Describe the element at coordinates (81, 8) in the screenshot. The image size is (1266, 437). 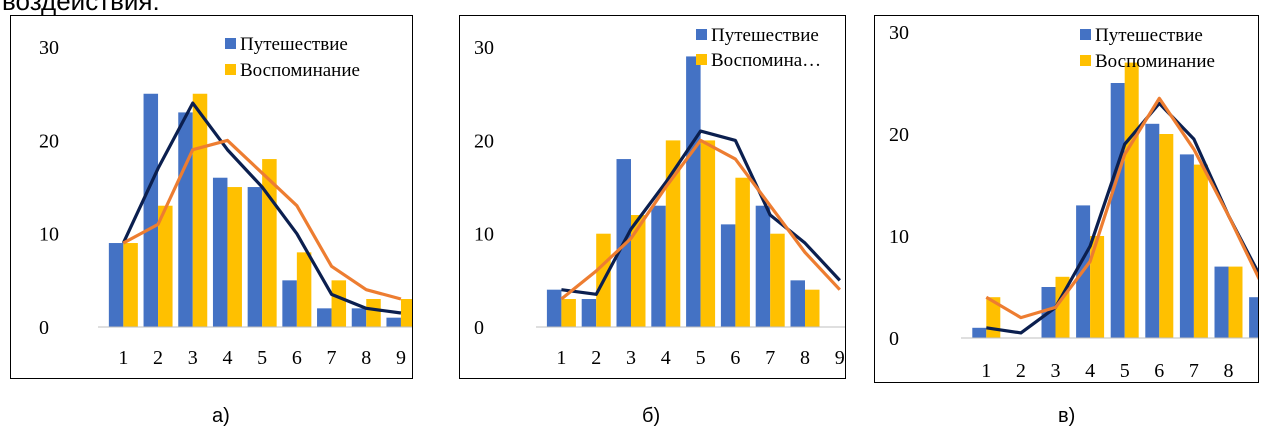
I see `header-text: воздействия:` at that location.